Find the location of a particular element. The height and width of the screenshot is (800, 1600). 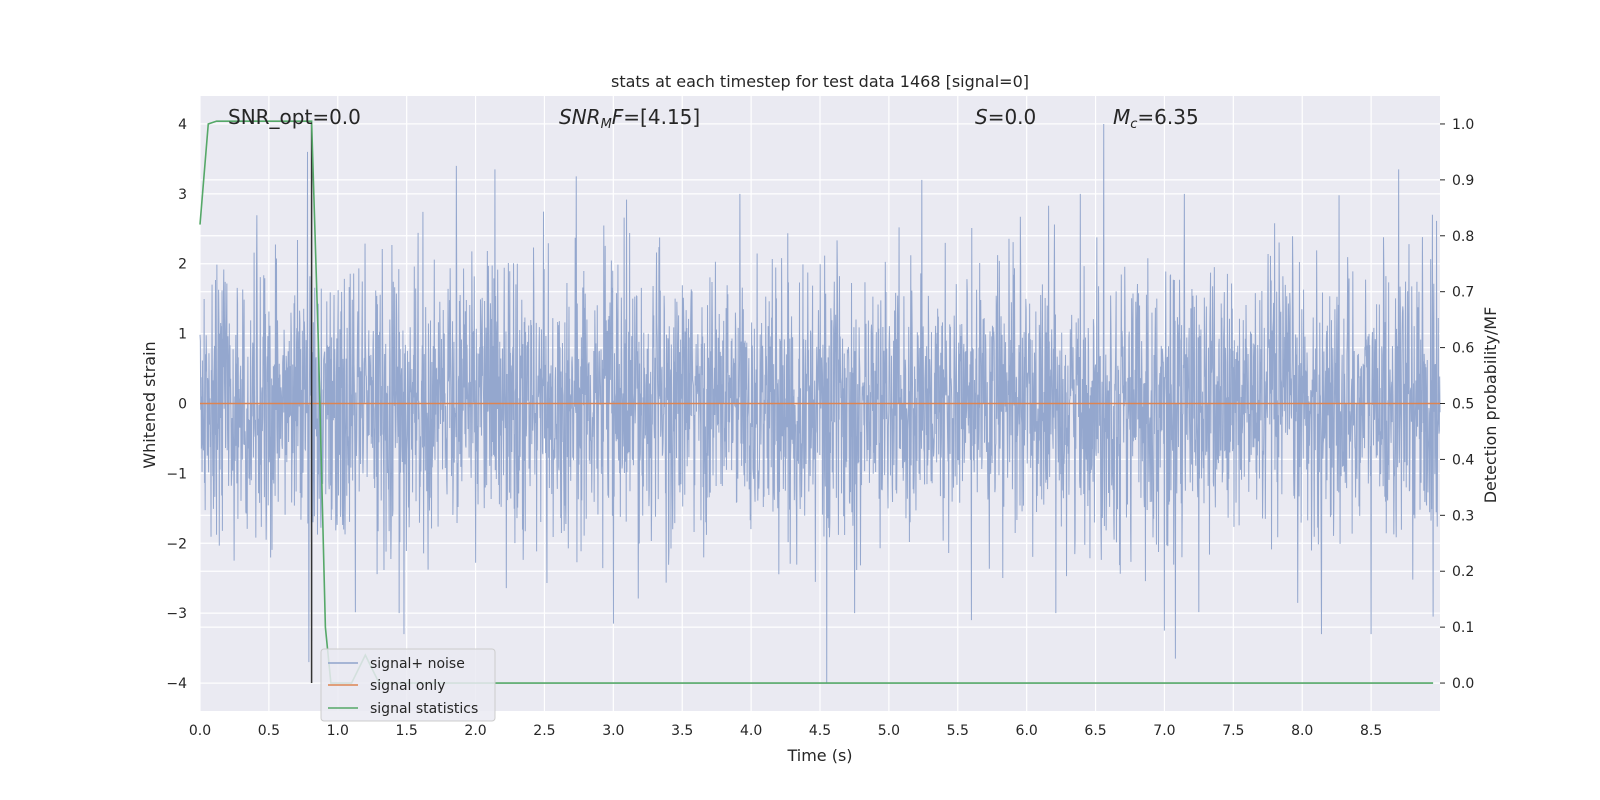

y-tick-label: −1 is located at coordinates (176, 474).